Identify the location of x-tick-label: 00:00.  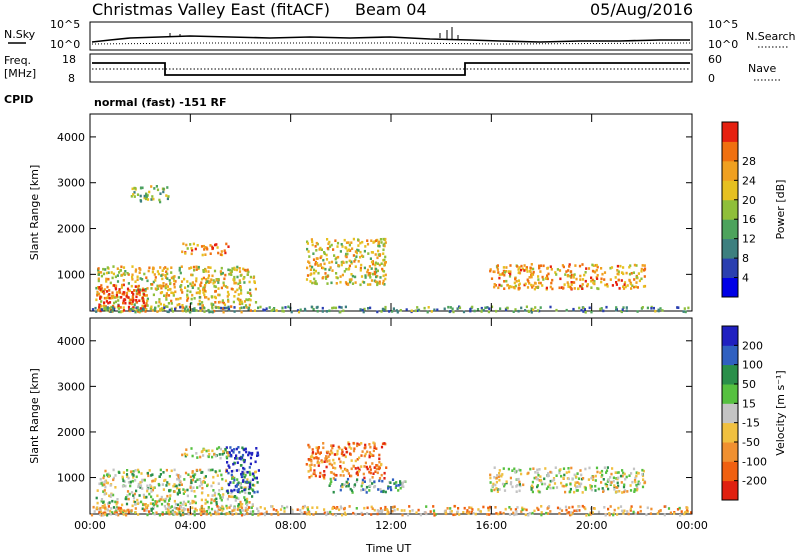
(90, 525).